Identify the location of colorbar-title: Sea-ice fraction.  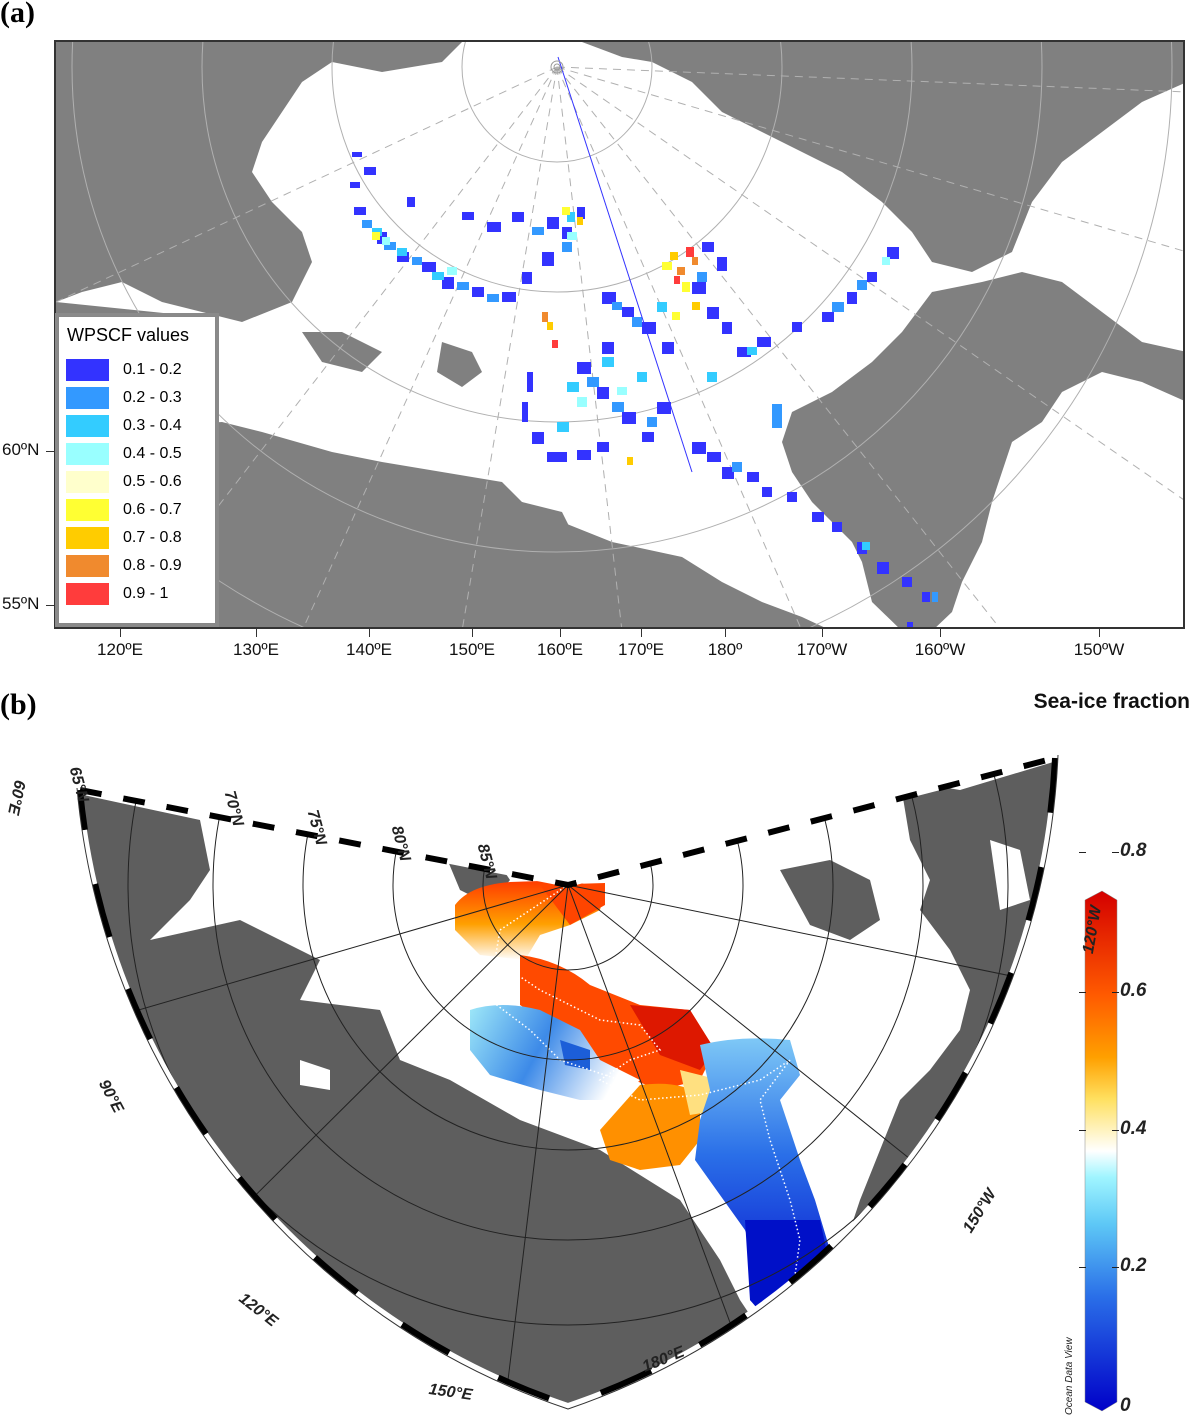
(1111, 701).